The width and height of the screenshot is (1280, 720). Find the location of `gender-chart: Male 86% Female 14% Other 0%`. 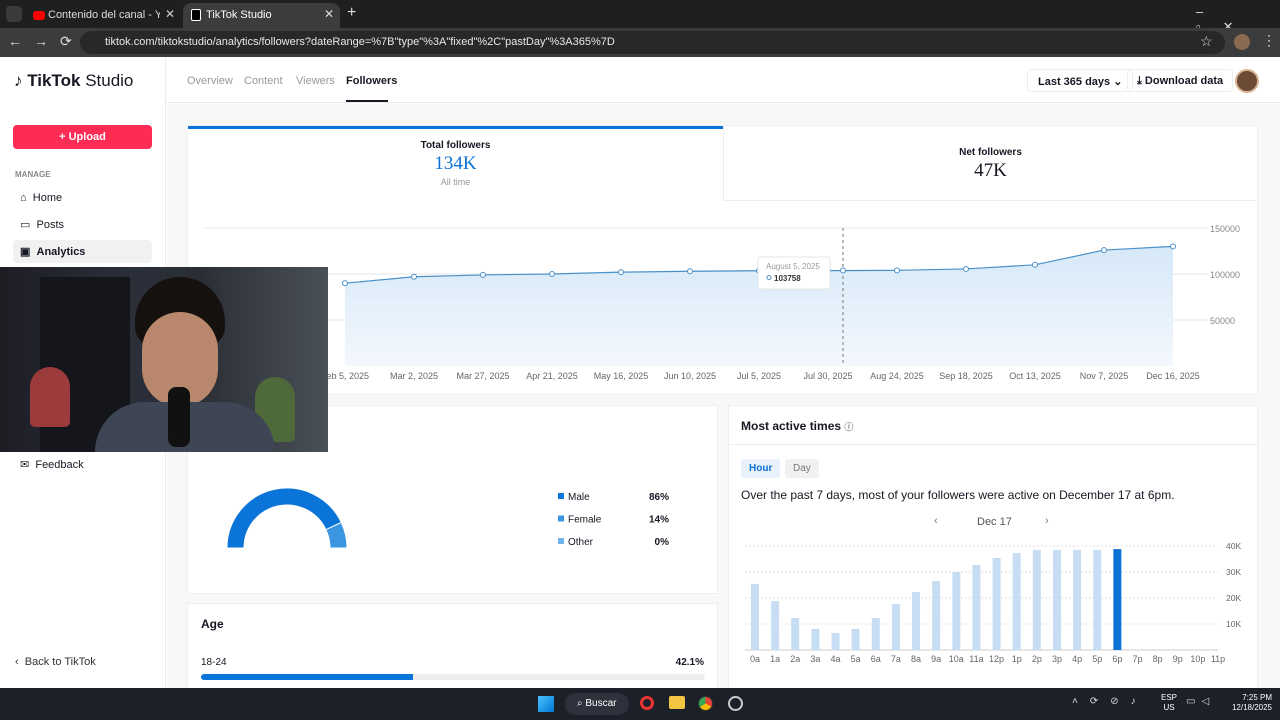

gender-chart: Male 86% Female 14% Other 0% is located at coordinates (448, 518).